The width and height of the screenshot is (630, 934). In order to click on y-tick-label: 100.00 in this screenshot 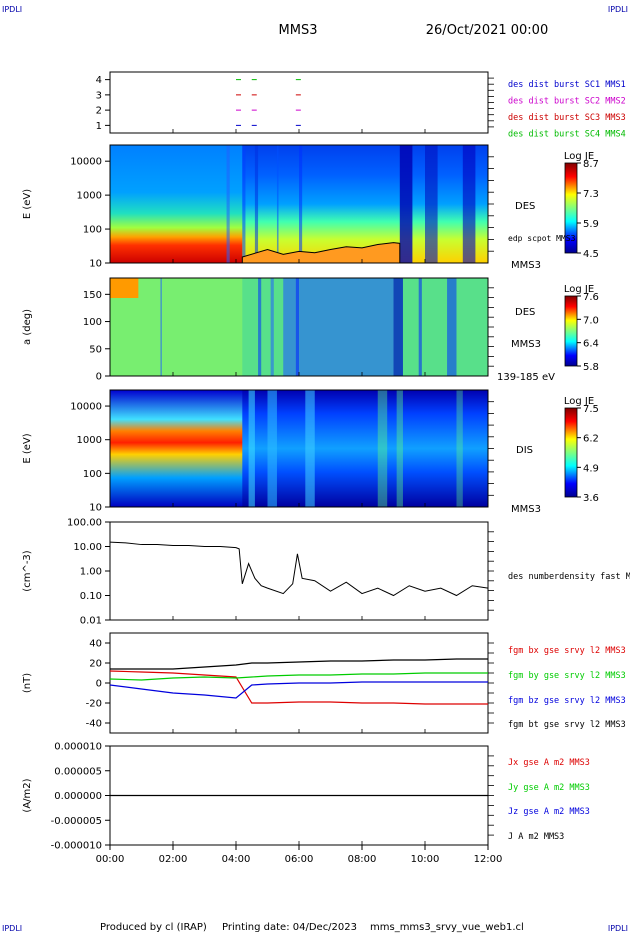, I will do `click(84, 523)`.